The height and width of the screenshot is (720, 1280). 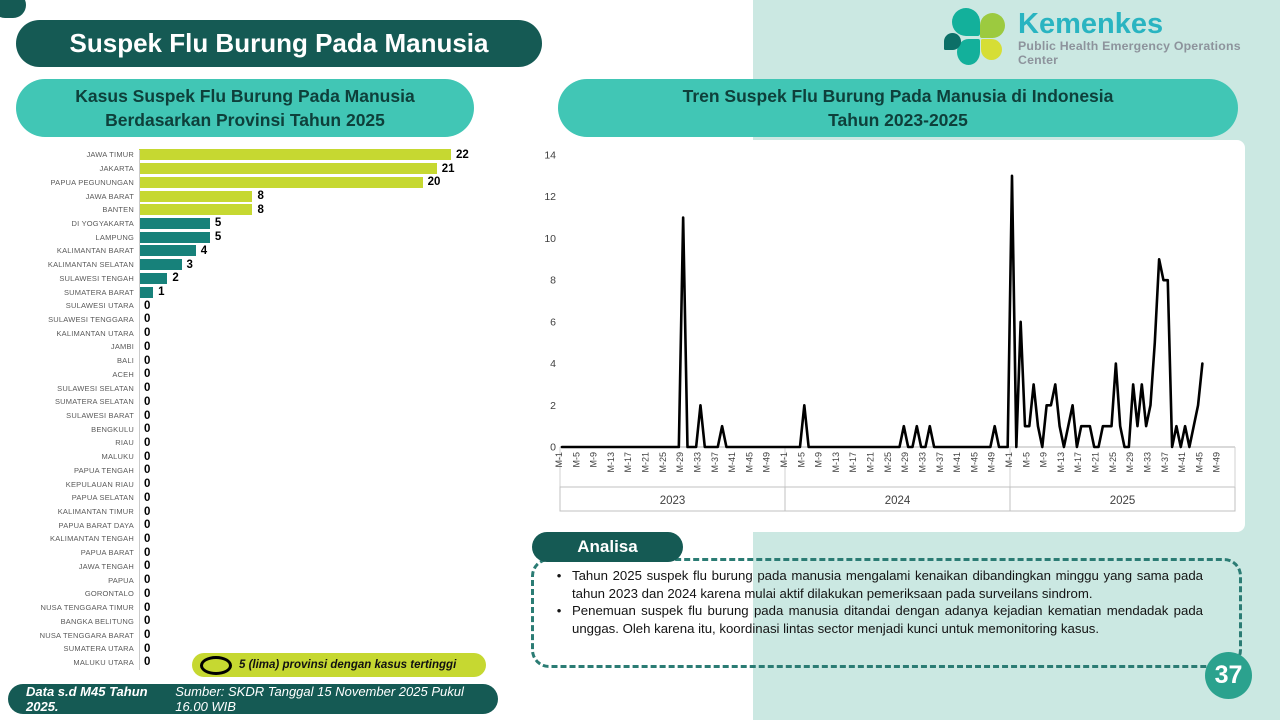 What do you see at coordinates (1091, 23) in the screenshot?
I see `logo-name: Kemenkes` at bounding box center [1091, 23].